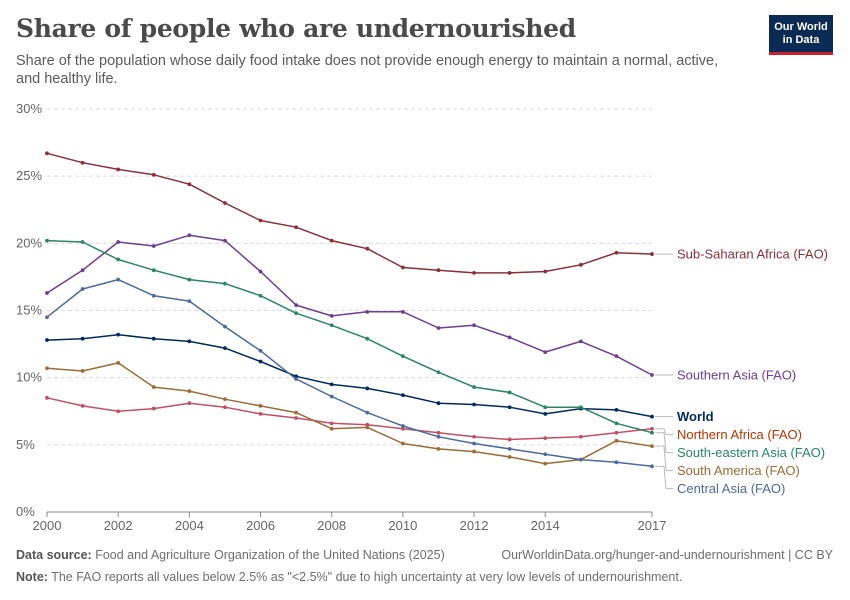  What do you see at coordinates (189, 525) in the screenshot?
I see `x-tick-label: 2004` at bounding box center [189, 525].